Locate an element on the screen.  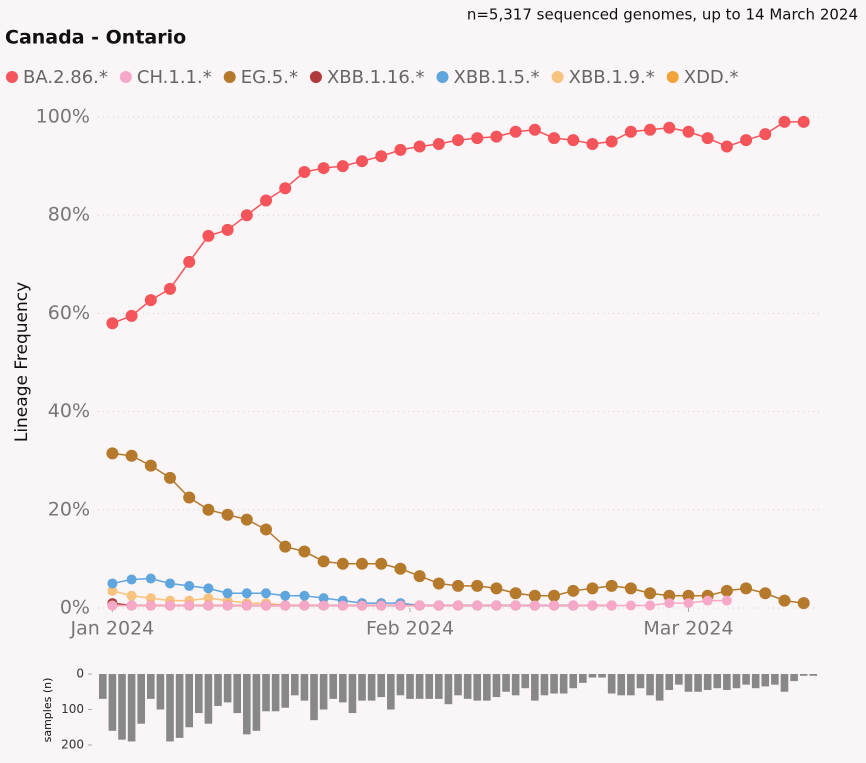
y-tick-label: 40% is located at coordinates (69, 411).